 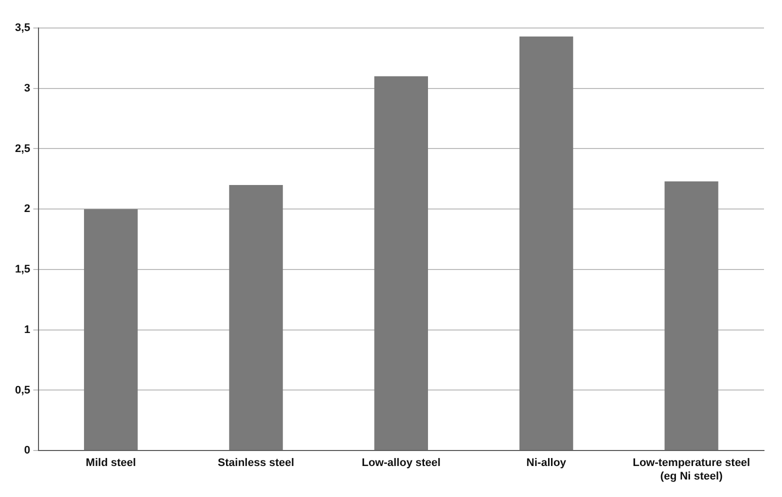 What do you see at coordinates (22, 270) in the screenshot?
I see `y-tick-label: 1,5` at bounding box center [22, 270].